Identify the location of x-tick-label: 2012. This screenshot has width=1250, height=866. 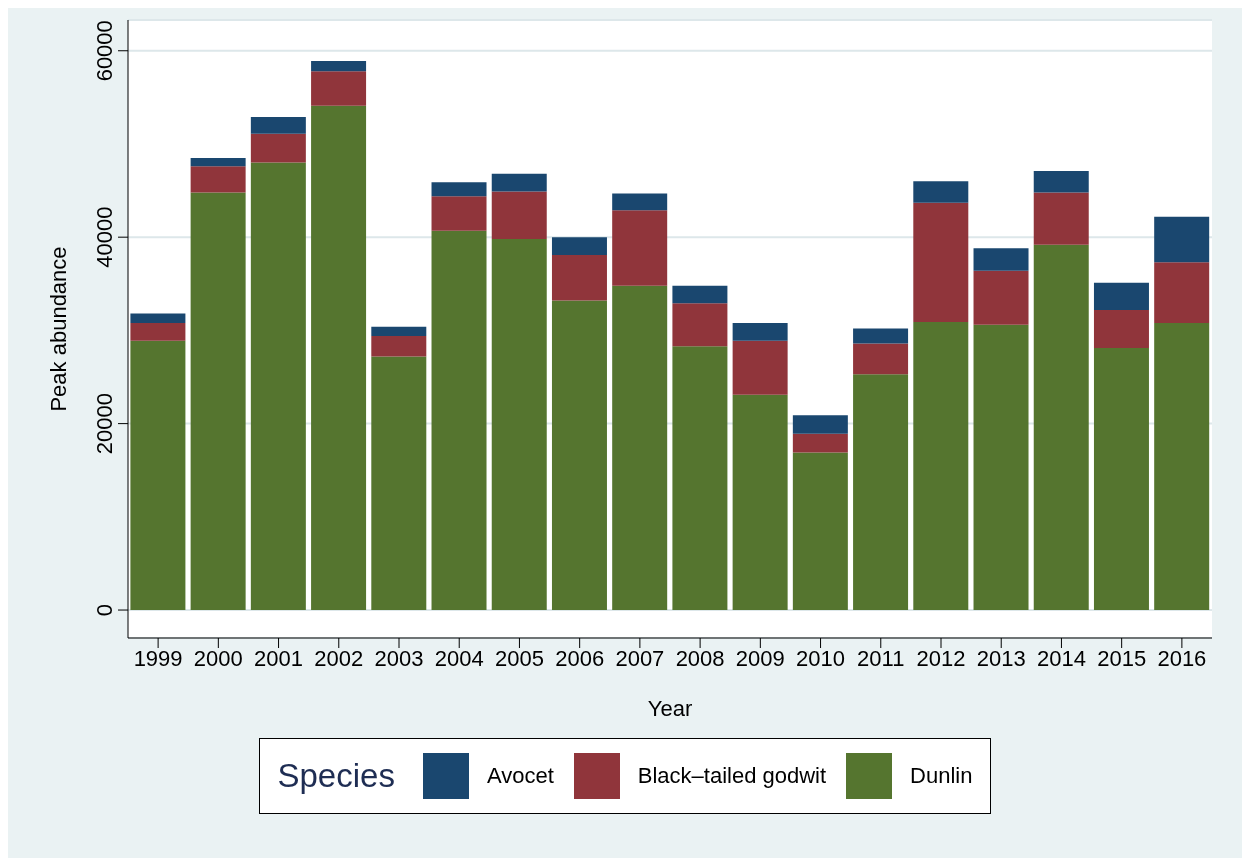
(941, 658).